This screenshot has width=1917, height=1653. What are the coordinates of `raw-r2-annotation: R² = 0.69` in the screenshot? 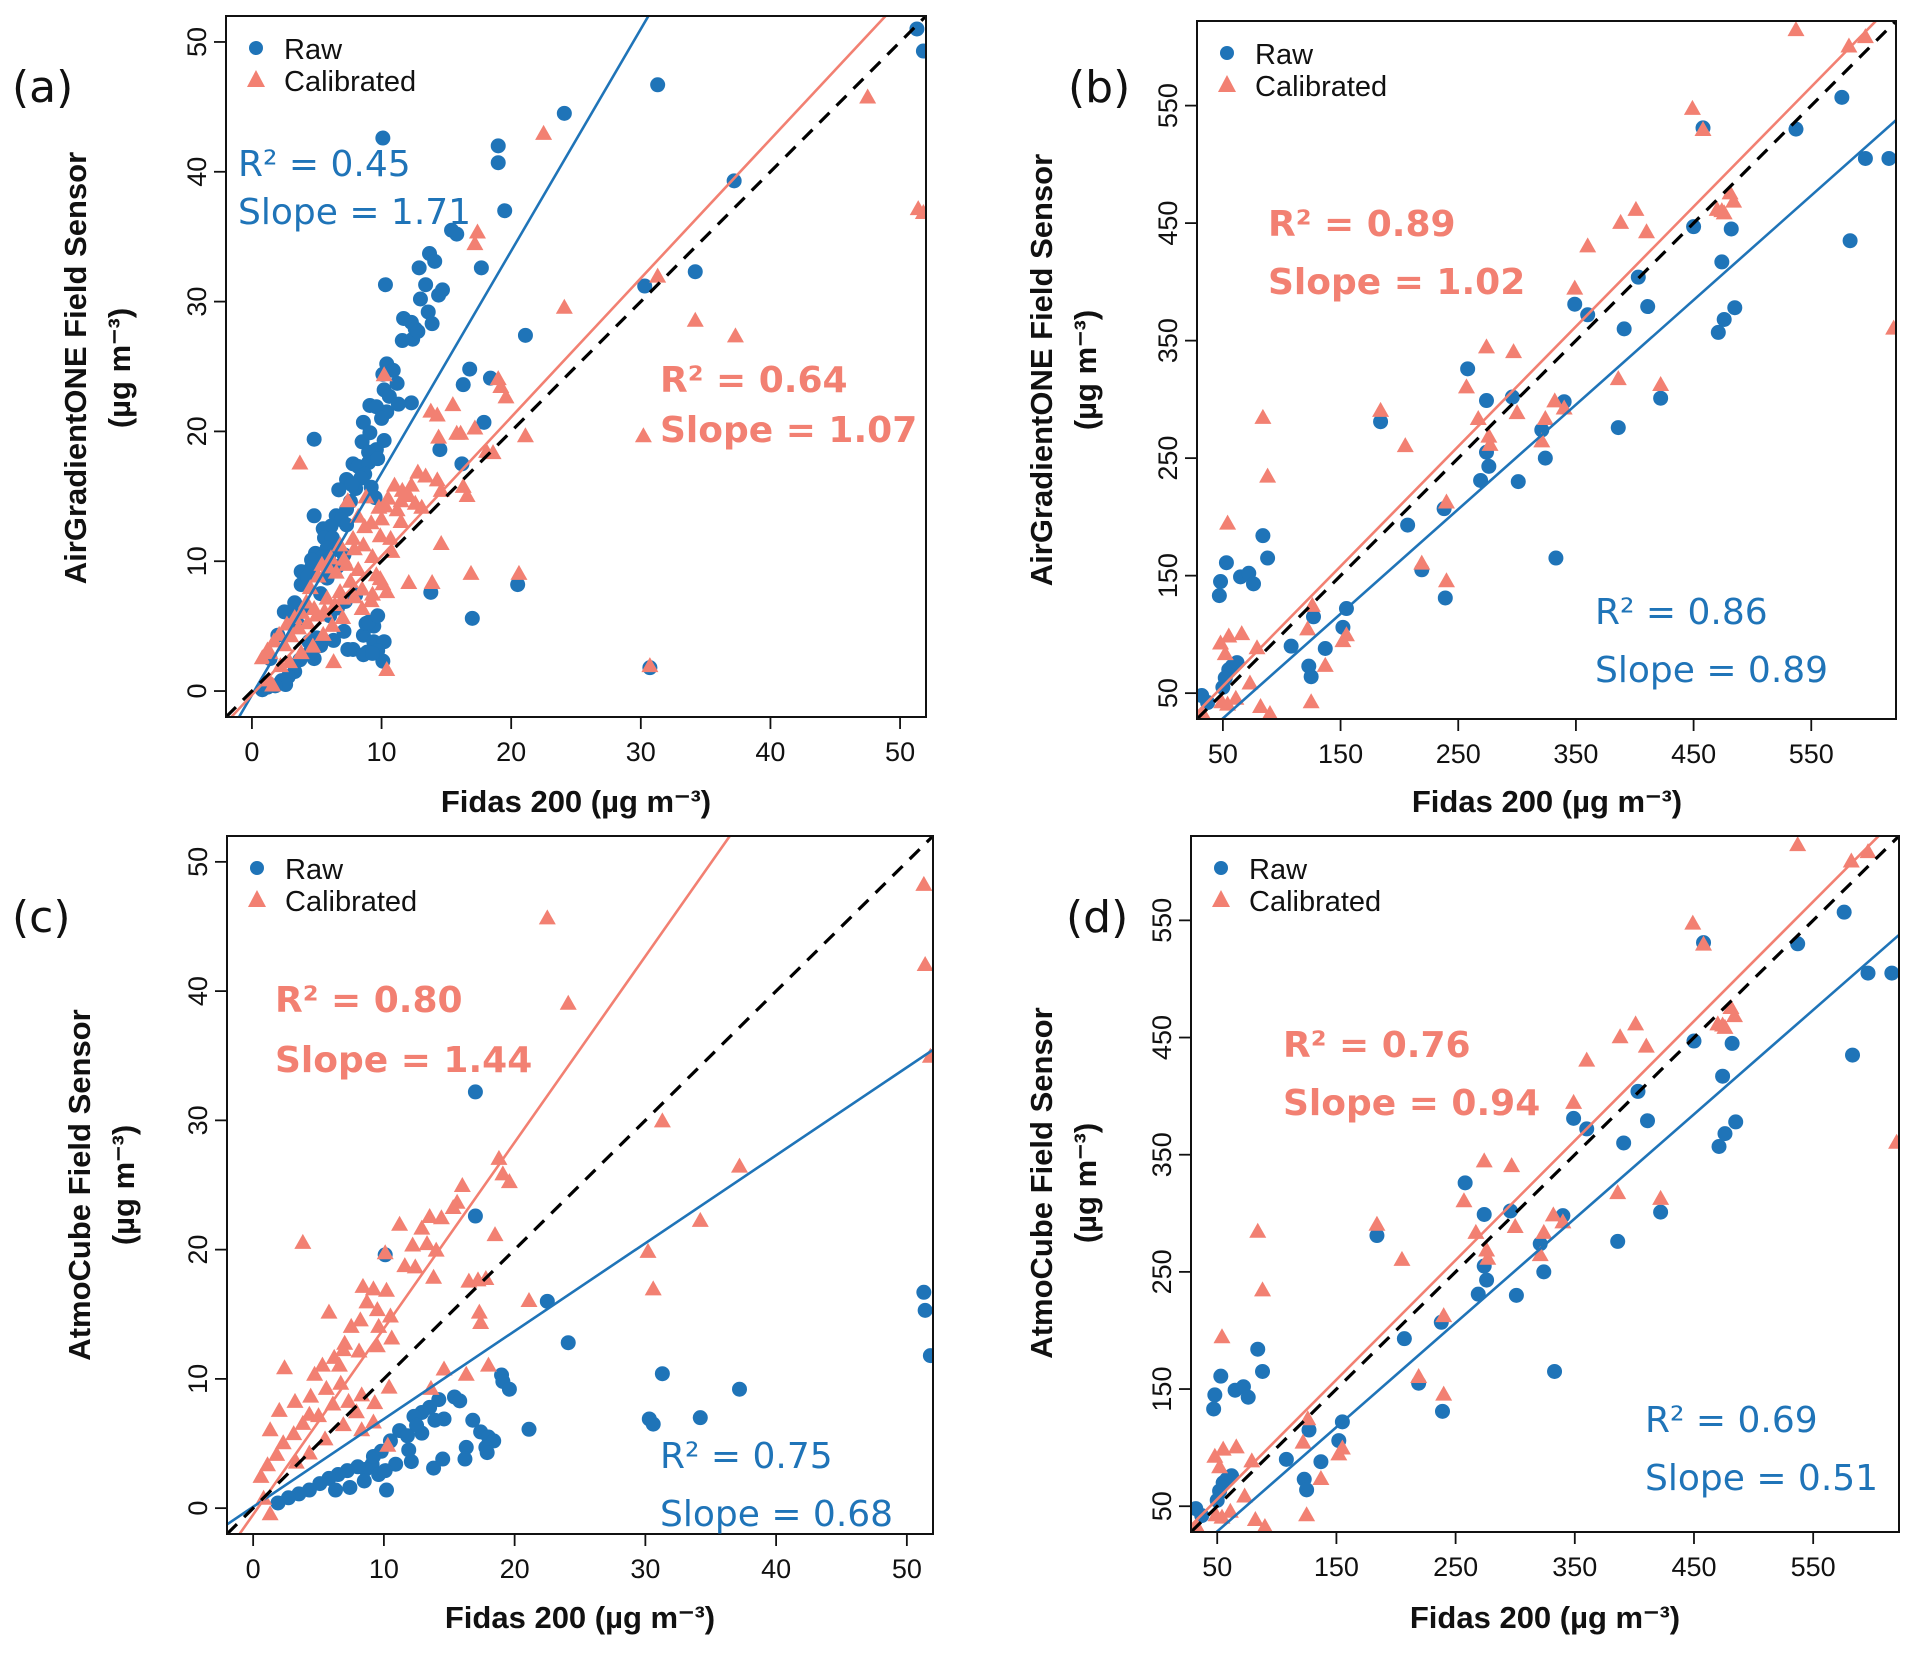 It's located at (1731, 1420).